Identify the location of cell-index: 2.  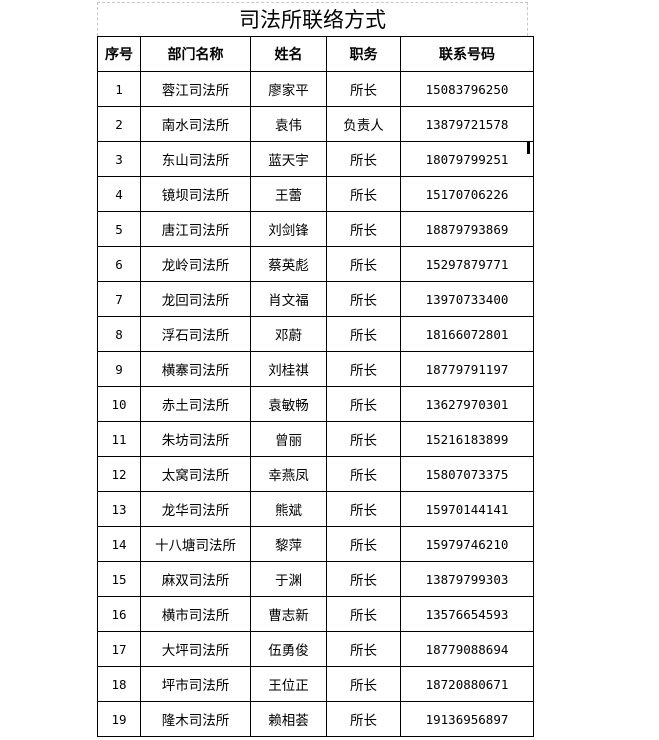
(119, 124).